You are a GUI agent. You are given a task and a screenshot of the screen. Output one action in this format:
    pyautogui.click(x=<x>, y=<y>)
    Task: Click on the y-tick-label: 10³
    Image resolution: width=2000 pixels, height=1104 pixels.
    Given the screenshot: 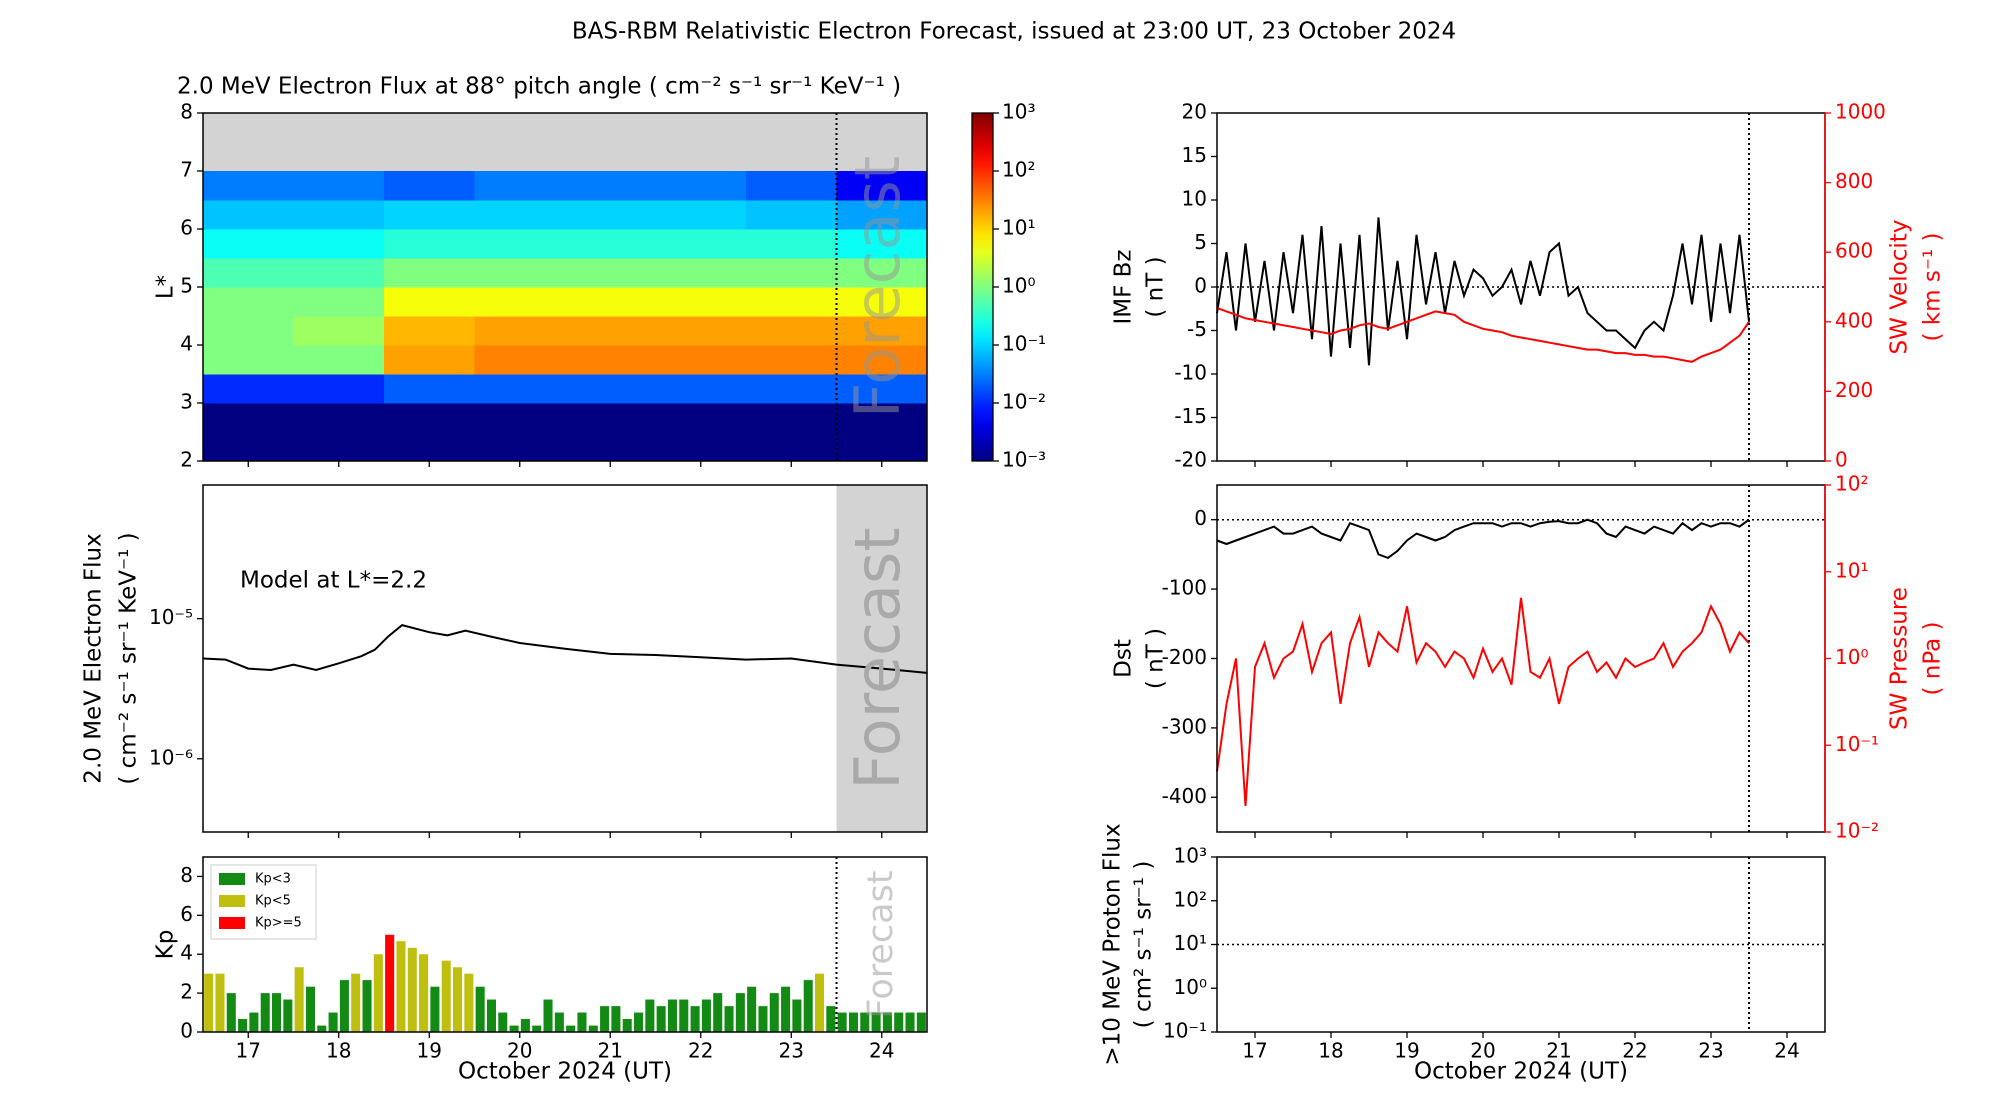 What is the action you would take?
    pyautogui.click(x=1190, y=856)
    